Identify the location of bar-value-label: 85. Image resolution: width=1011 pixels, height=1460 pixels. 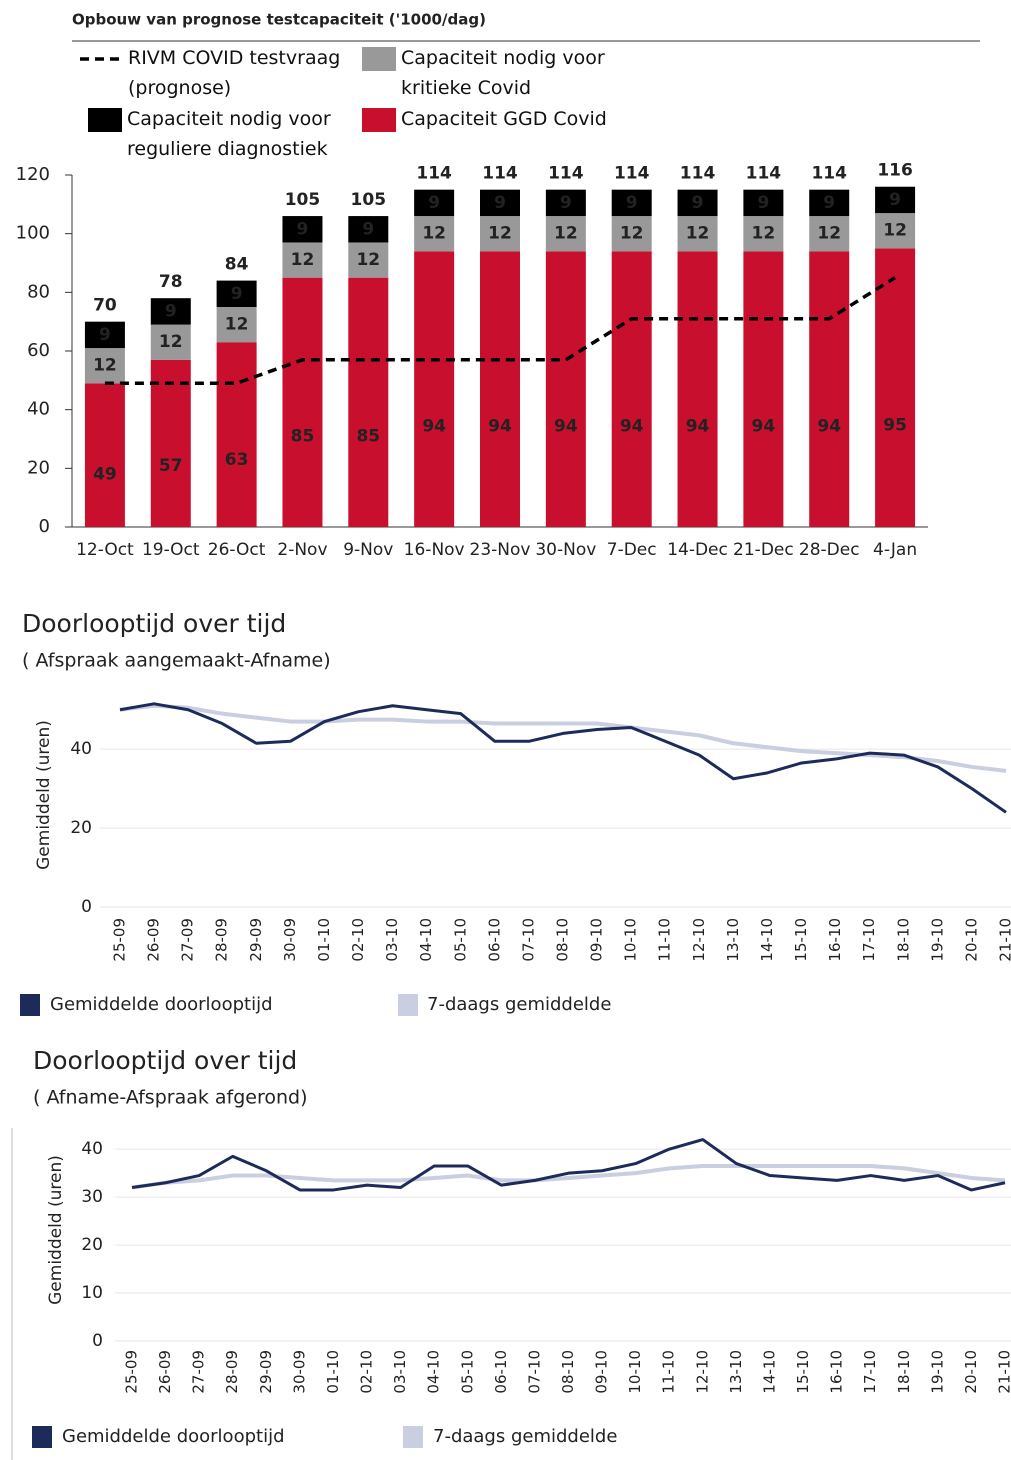
(368, 436).